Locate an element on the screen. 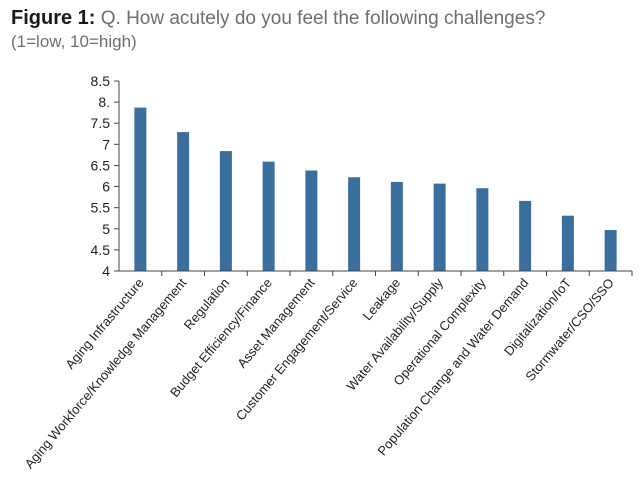 The height and width of the screenshot is (497, 640). y-tick-label: 8.5 is located at coordinates (101, 81).